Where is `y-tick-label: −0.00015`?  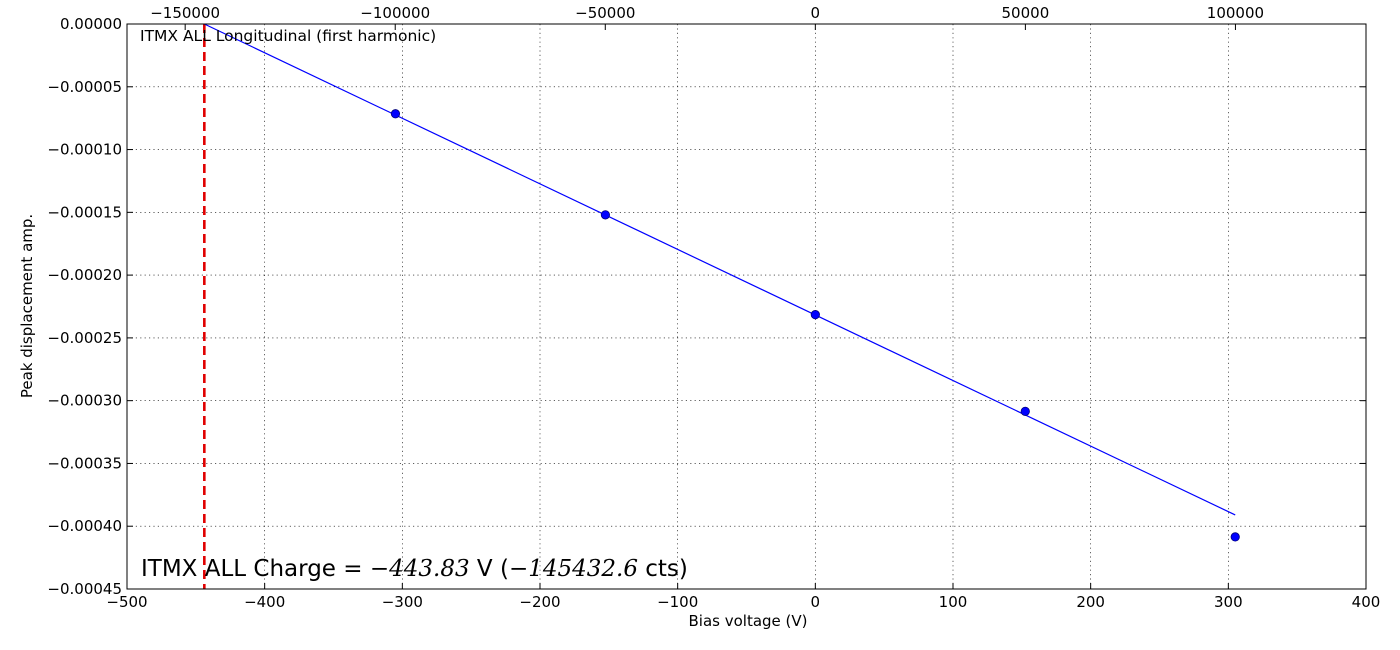 y-tick-label: −0.00015 is located at coordinates (84, 212).